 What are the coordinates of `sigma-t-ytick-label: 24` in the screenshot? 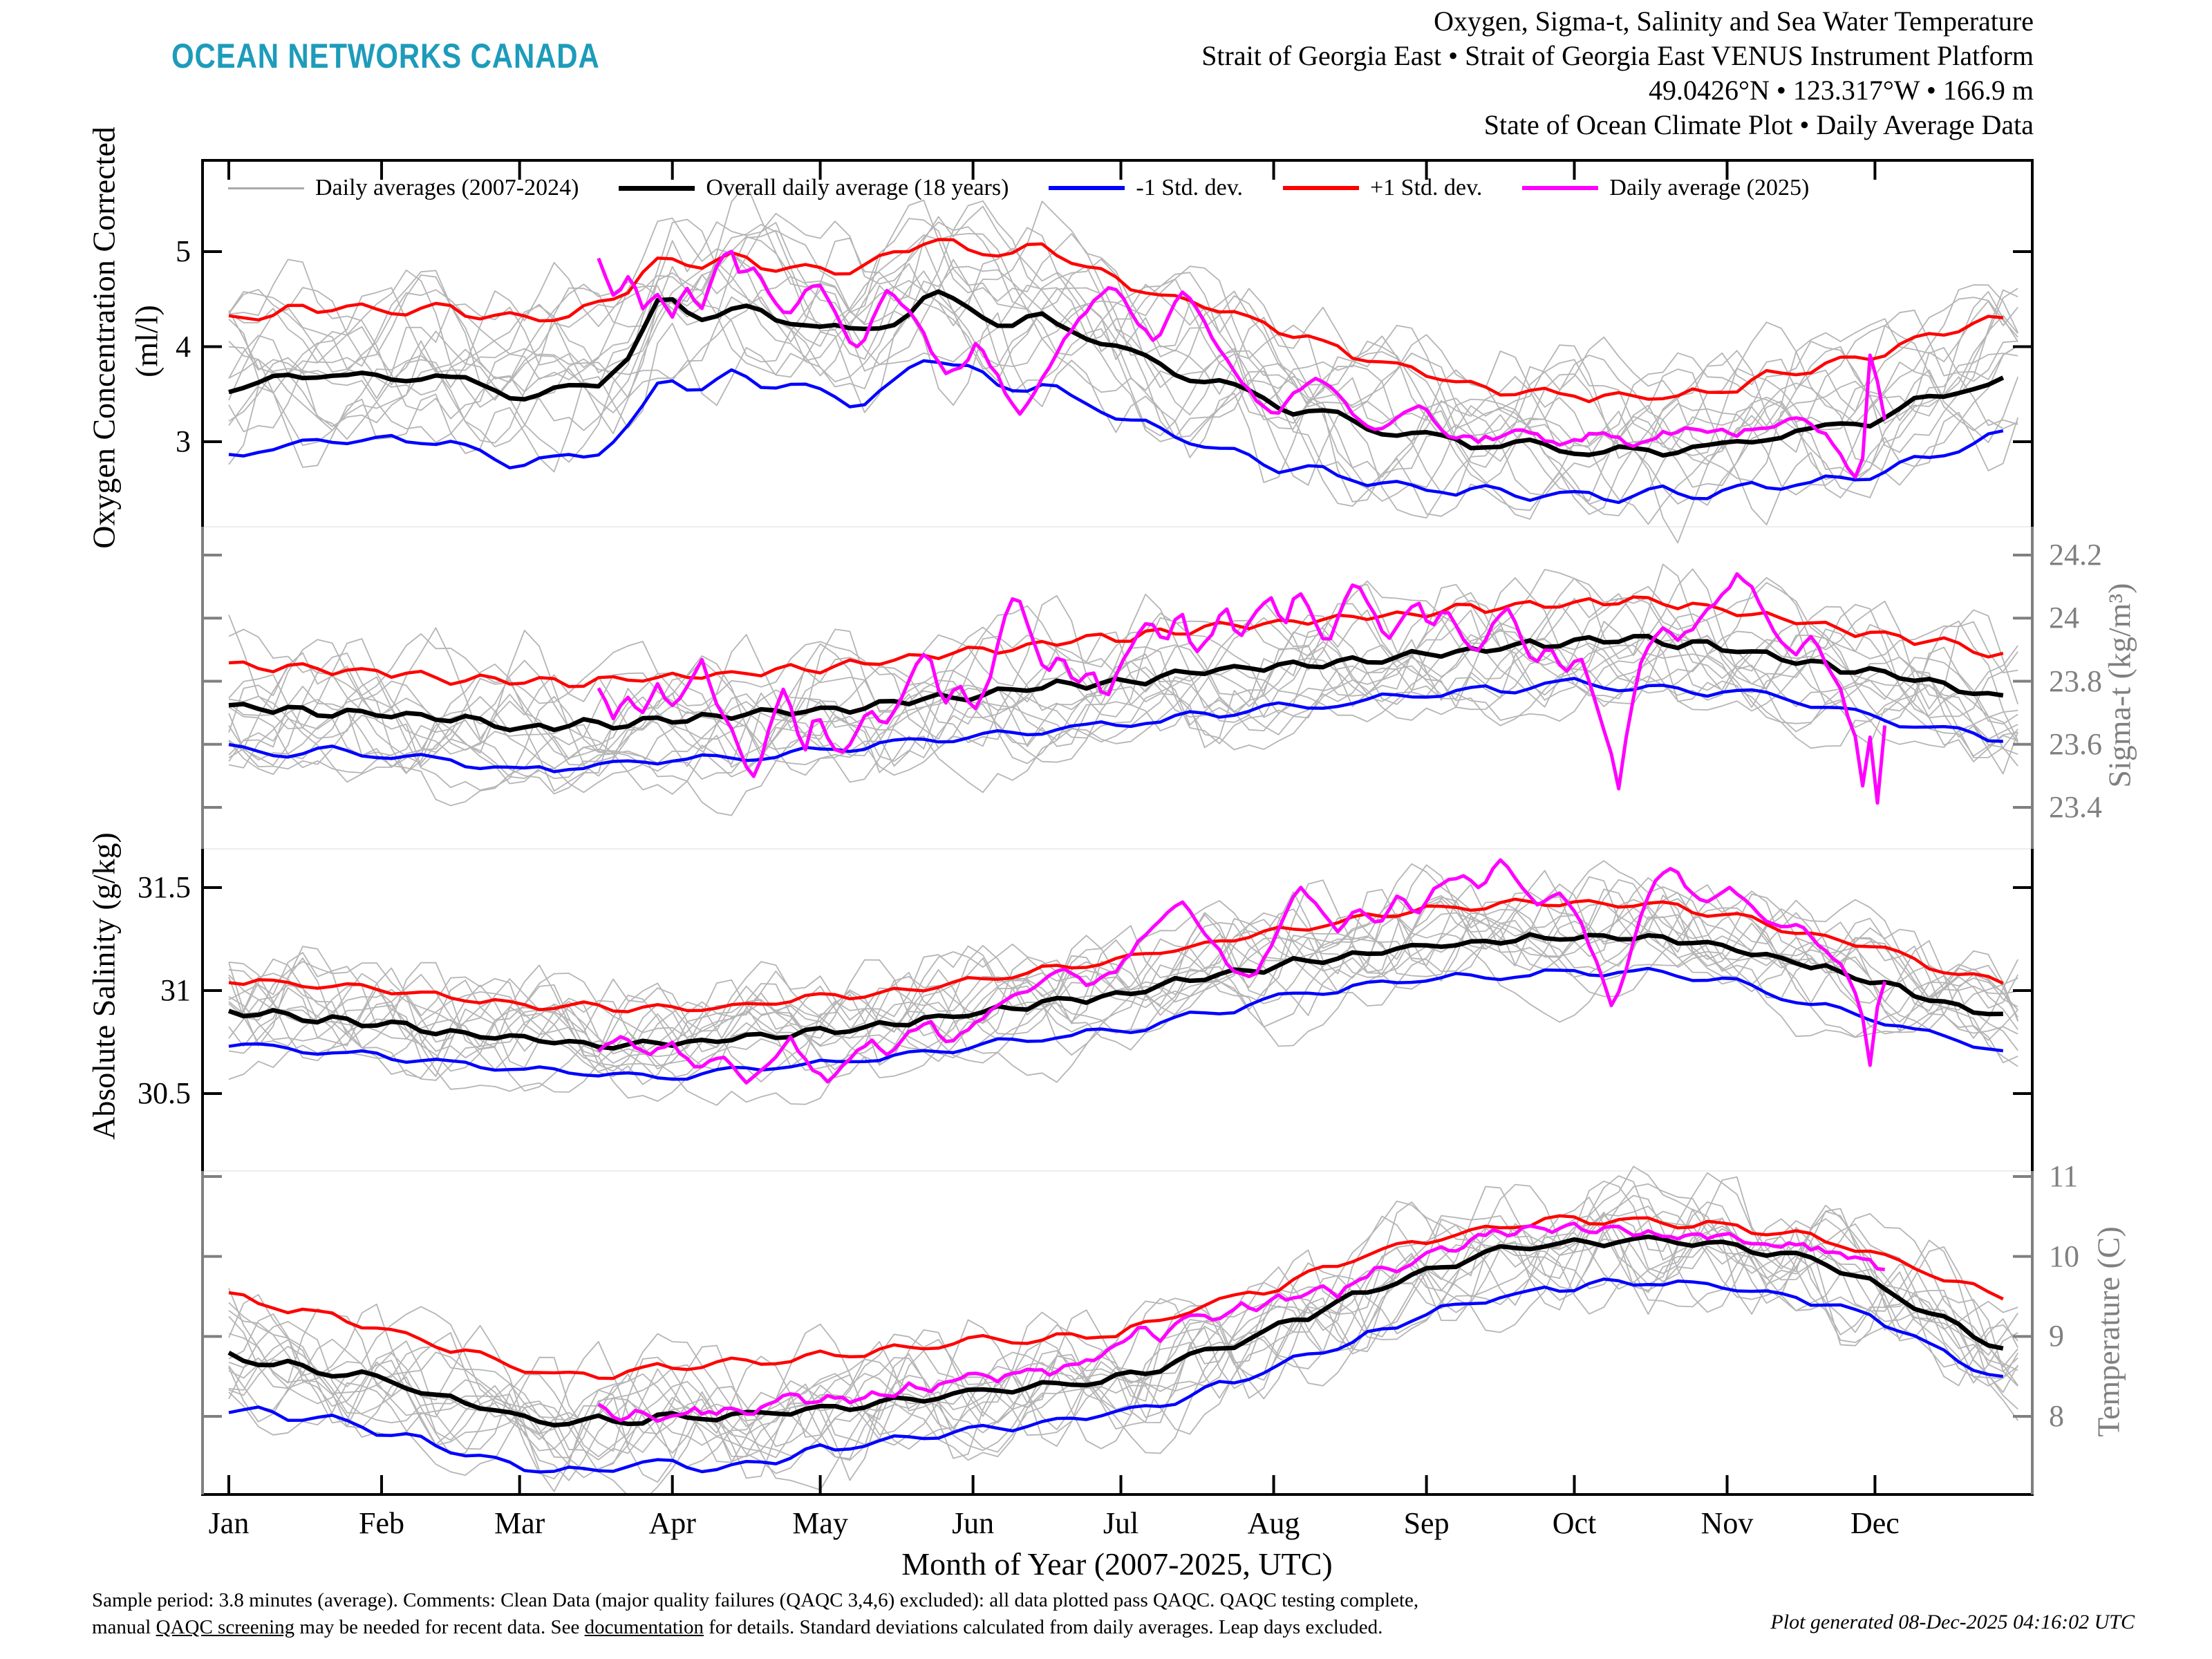 It's located at (2064, 618).